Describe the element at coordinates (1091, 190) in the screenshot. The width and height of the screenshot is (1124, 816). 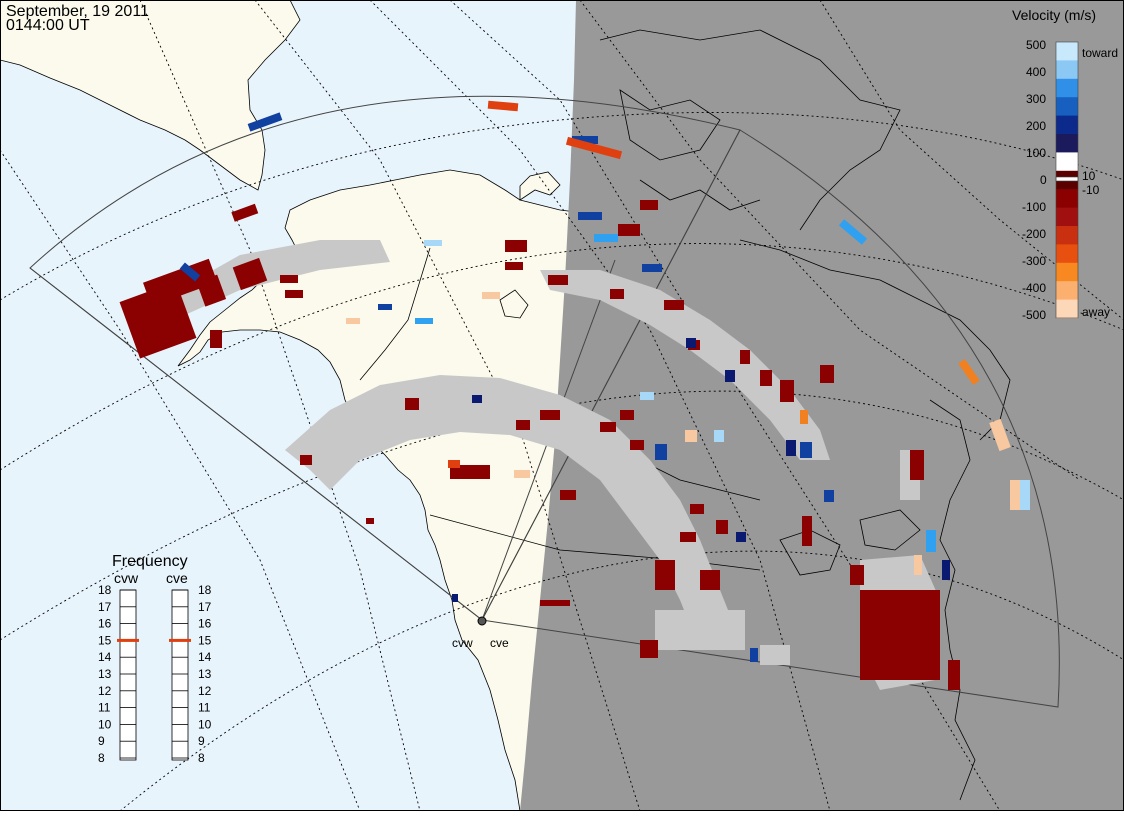
I see `velocity-tick-label: -10` at that location.